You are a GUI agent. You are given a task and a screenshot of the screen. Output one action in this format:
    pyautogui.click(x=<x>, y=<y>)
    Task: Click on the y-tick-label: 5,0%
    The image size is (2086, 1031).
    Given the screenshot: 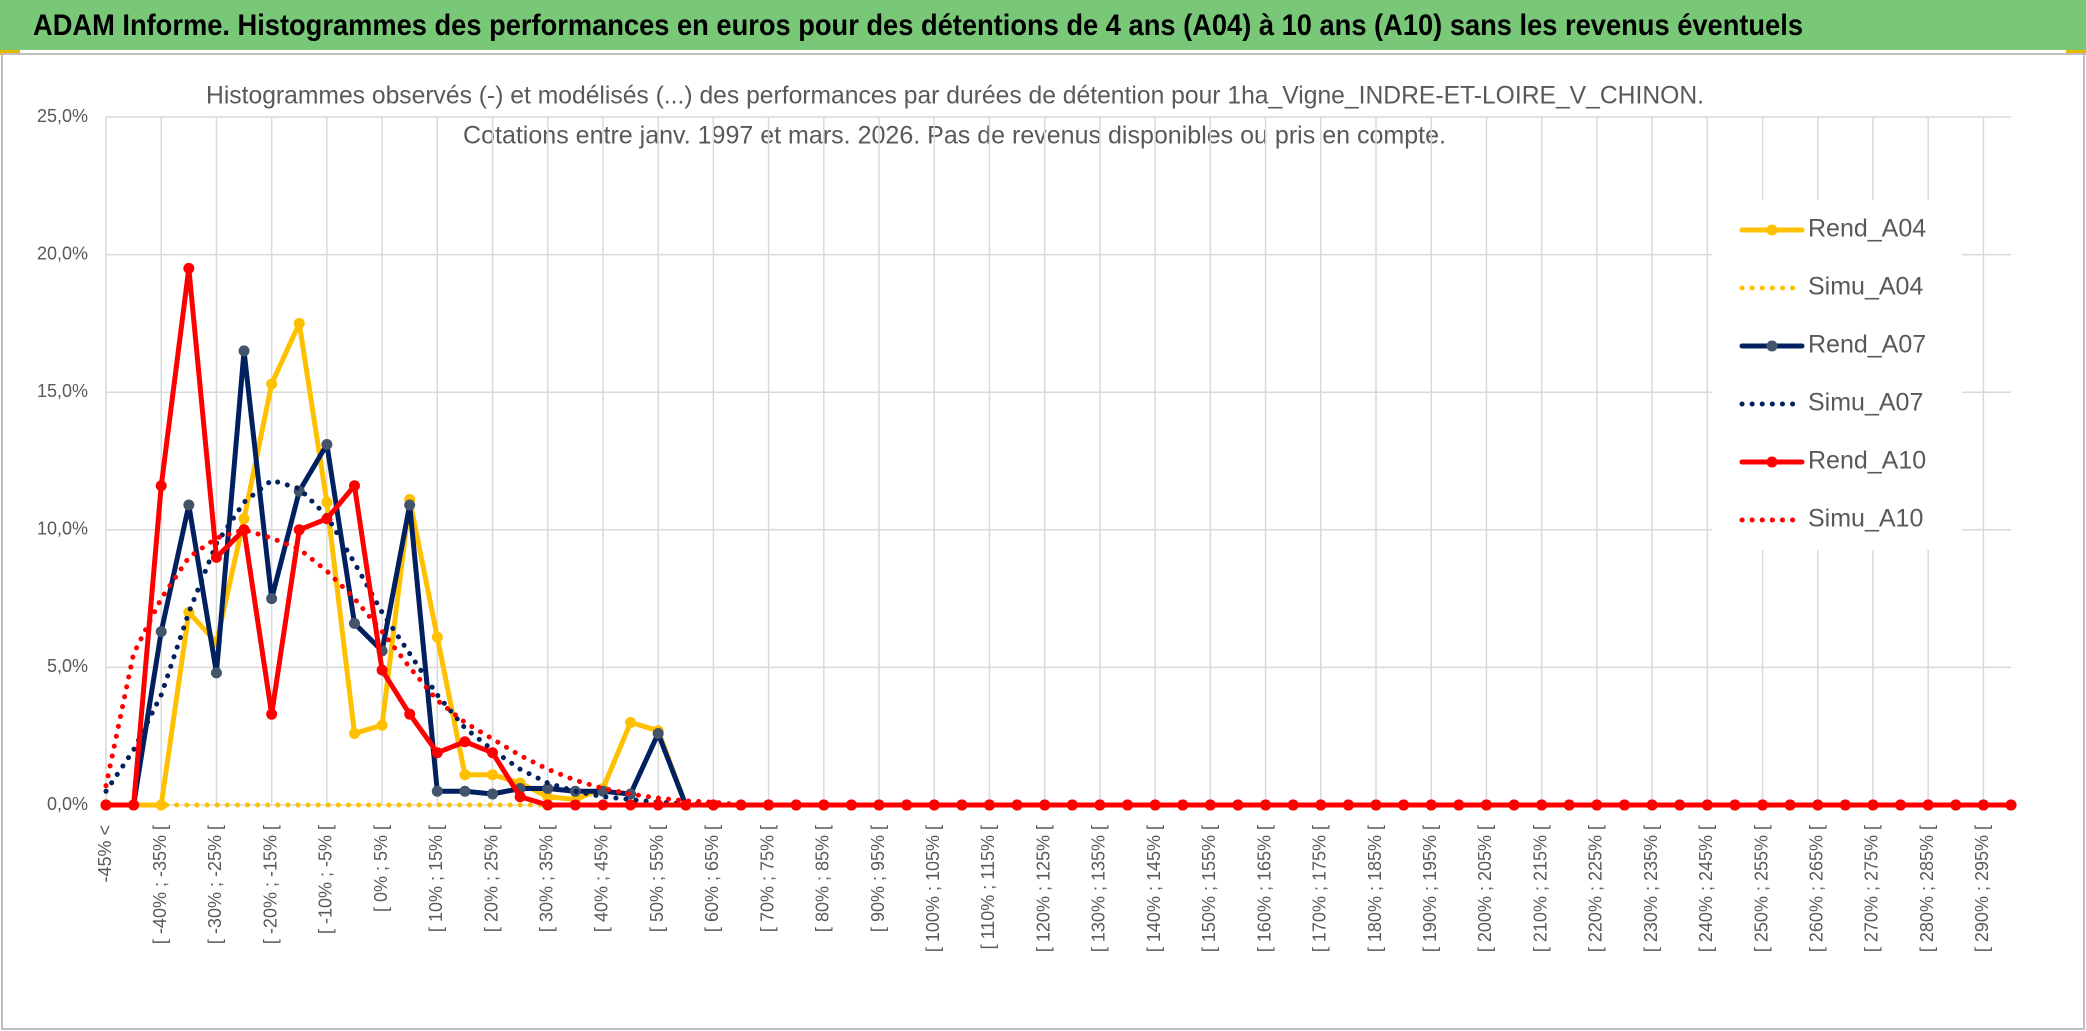 What is the action you would take?
    pyautogui.click(x=67, y=666)
    